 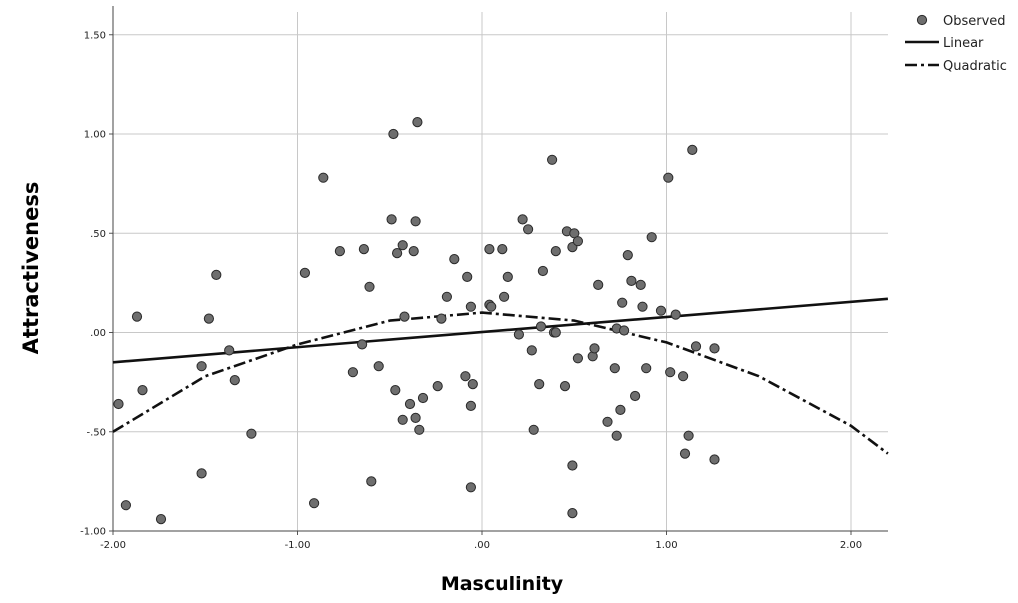 I want to click on x-tick-label: -2.00, so click(x=113, y=545).